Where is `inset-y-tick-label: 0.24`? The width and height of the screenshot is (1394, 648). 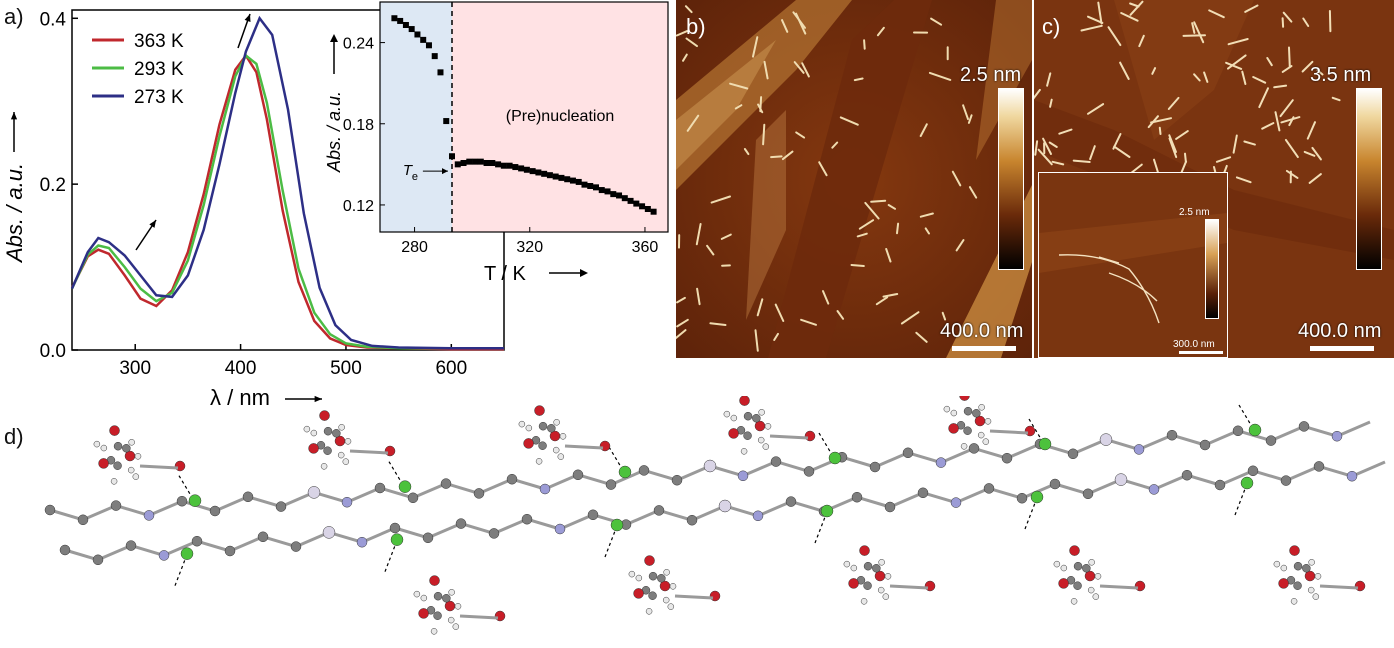 inset-y-tick-label: 0.24 is located at coordinates (358, 44).